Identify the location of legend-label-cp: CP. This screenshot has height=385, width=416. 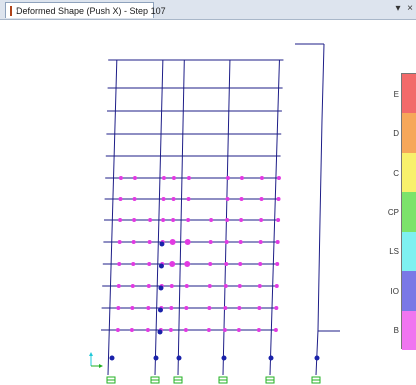
(393, 212).